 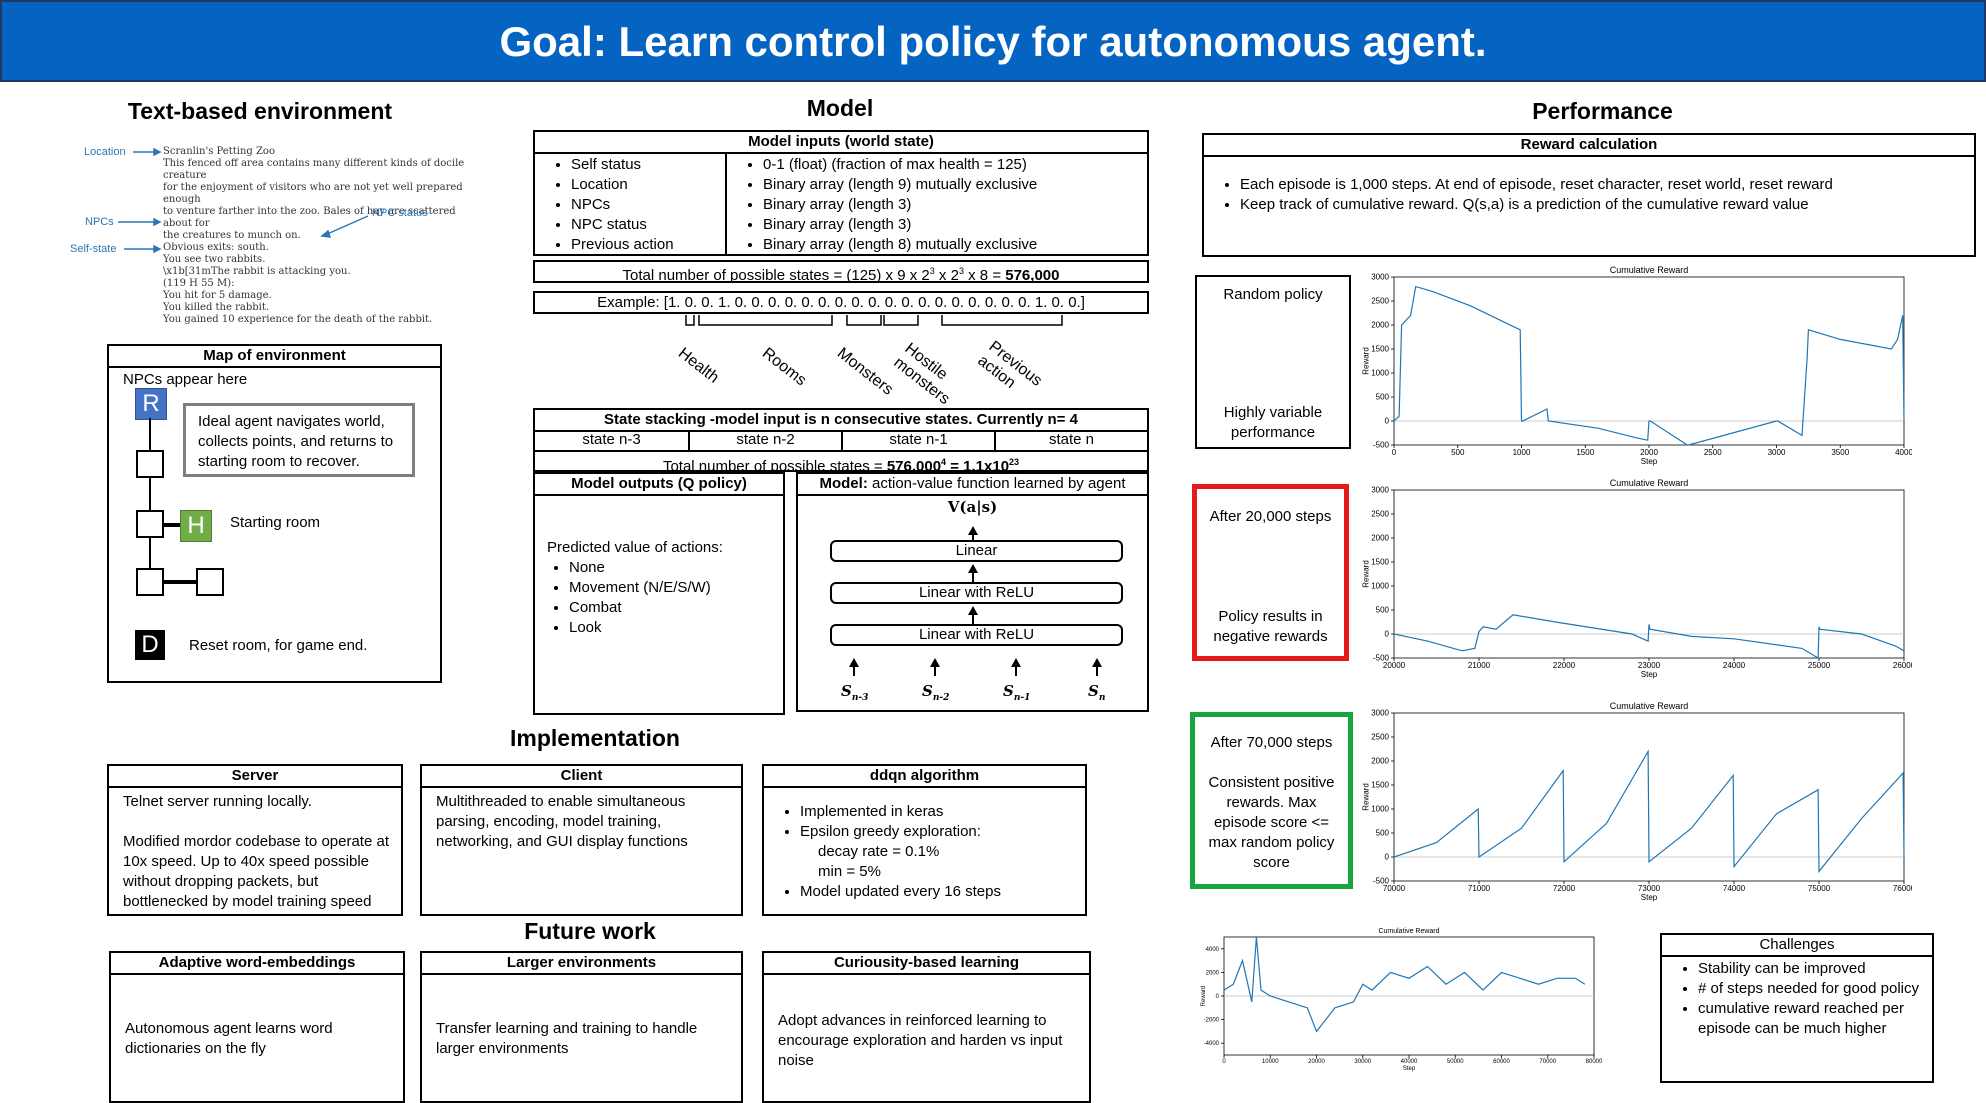 What do you see at coordinates (656, 185) in the screenshot?
I see `model-input-name: Location` at bounding box center [656, 185].